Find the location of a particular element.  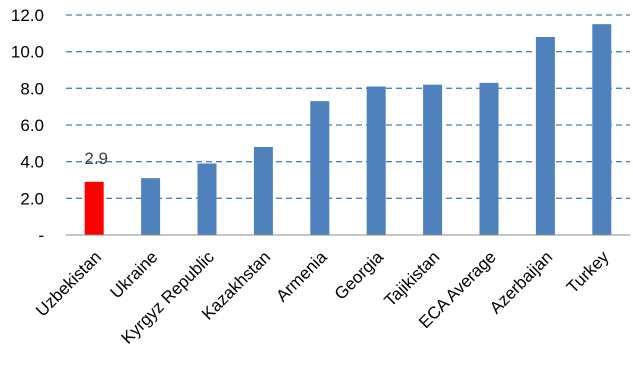

bar-azerbaijan is located at coordinates (545, 136).